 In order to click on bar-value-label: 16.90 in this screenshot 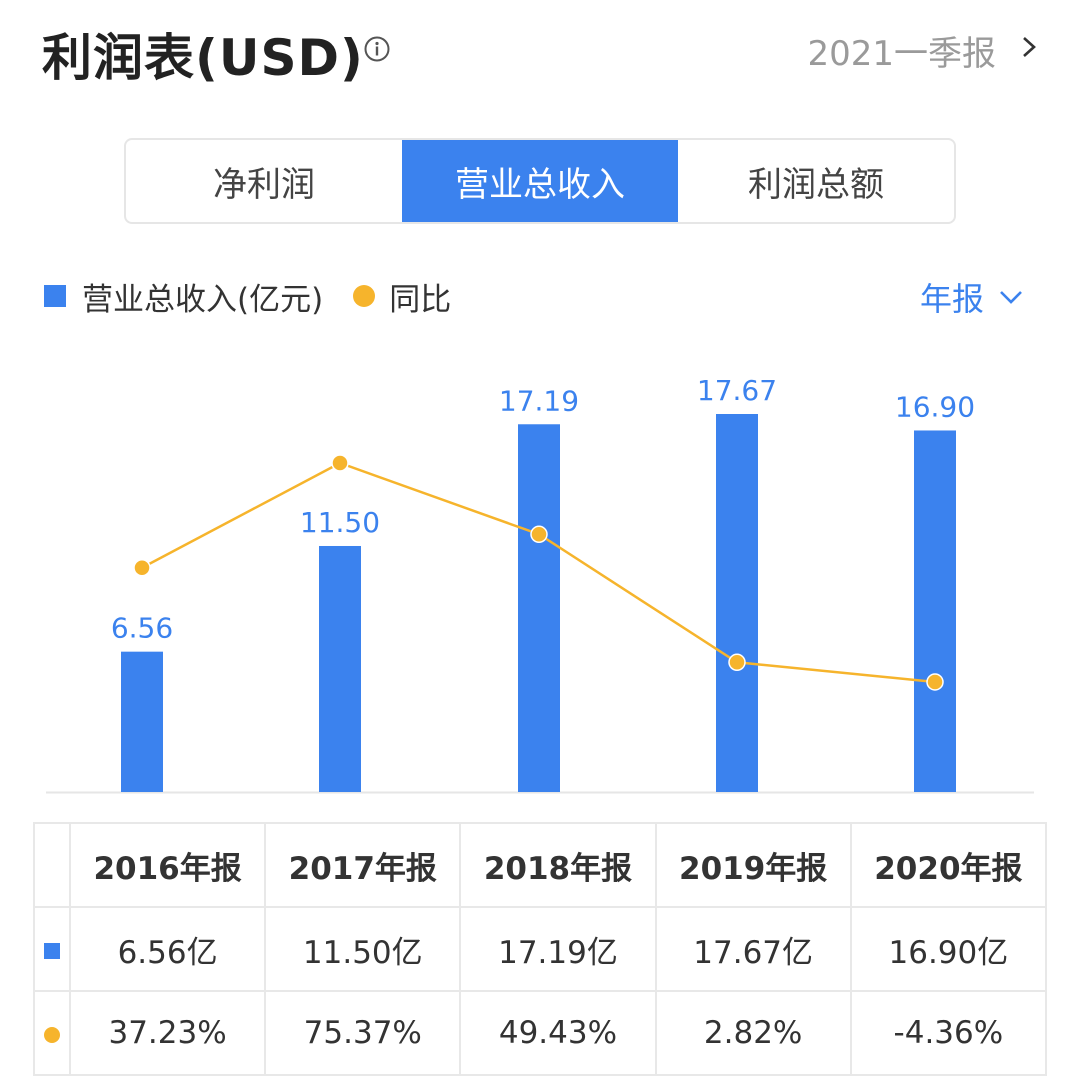, I will do `click(935, 406)`.